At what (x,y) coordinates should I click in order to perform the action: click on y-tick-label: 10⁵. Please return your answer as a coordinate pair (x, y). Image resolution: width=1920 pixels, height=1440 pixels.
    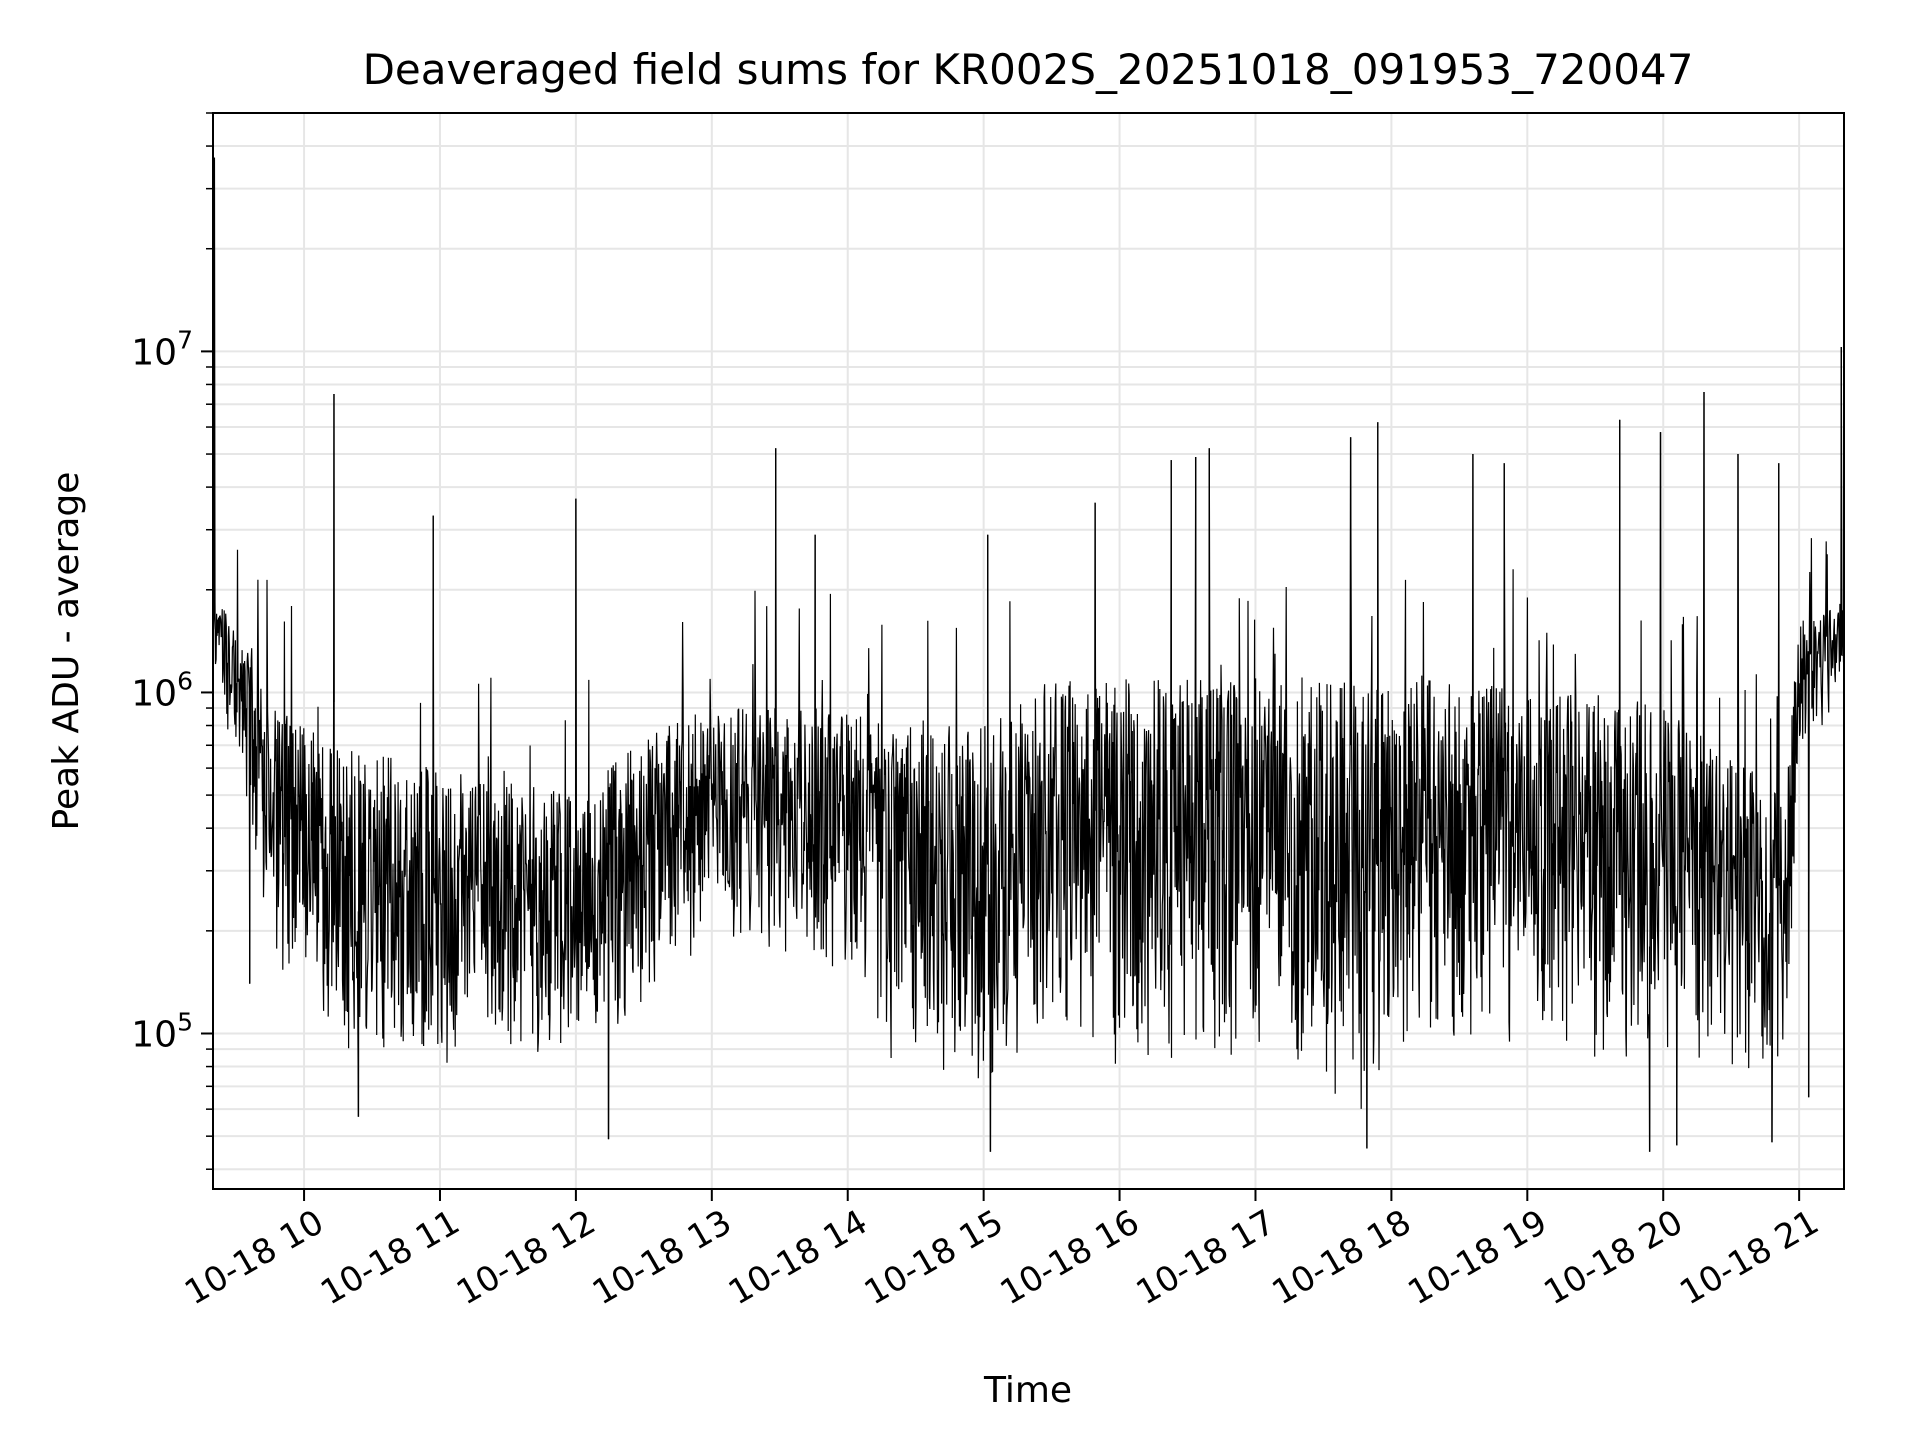
    Looking at the image, I should click on (162, 1032).